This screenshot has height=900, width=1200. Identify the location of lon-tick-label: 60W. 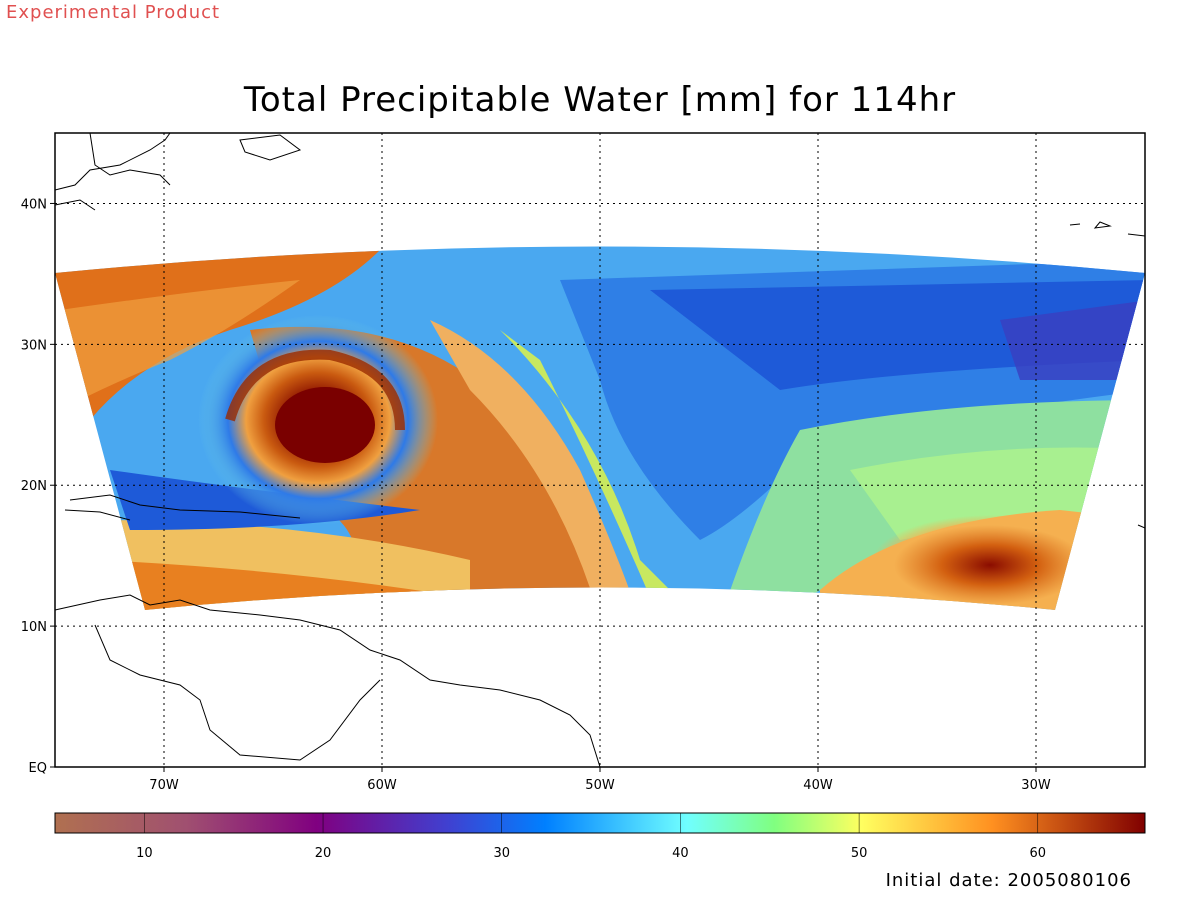
(382, 785).